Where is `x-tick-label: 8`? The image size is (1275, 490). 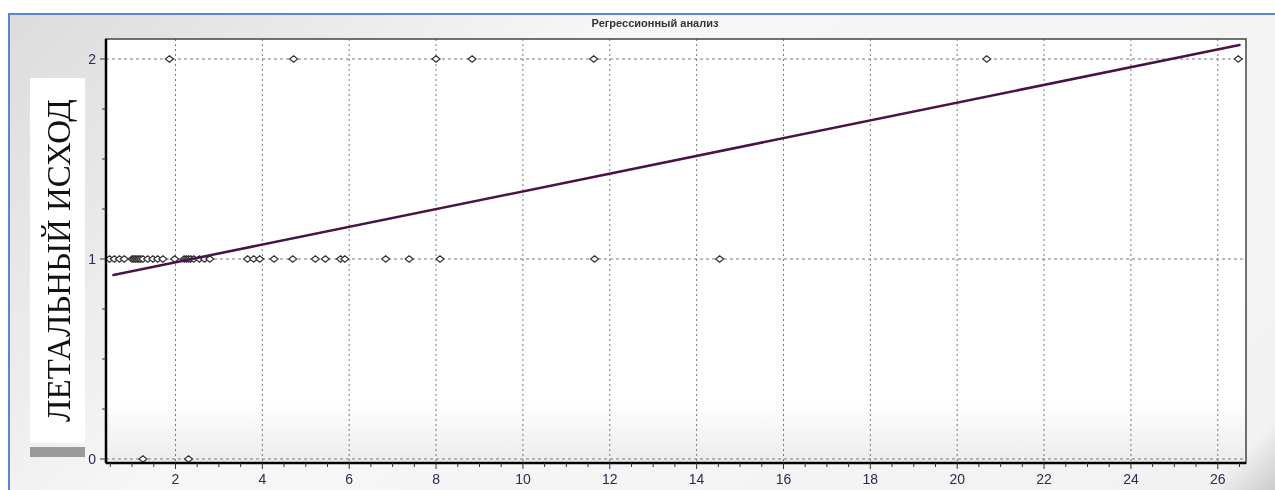
x-tick-label: 8 is located at coordinates (436, 479).